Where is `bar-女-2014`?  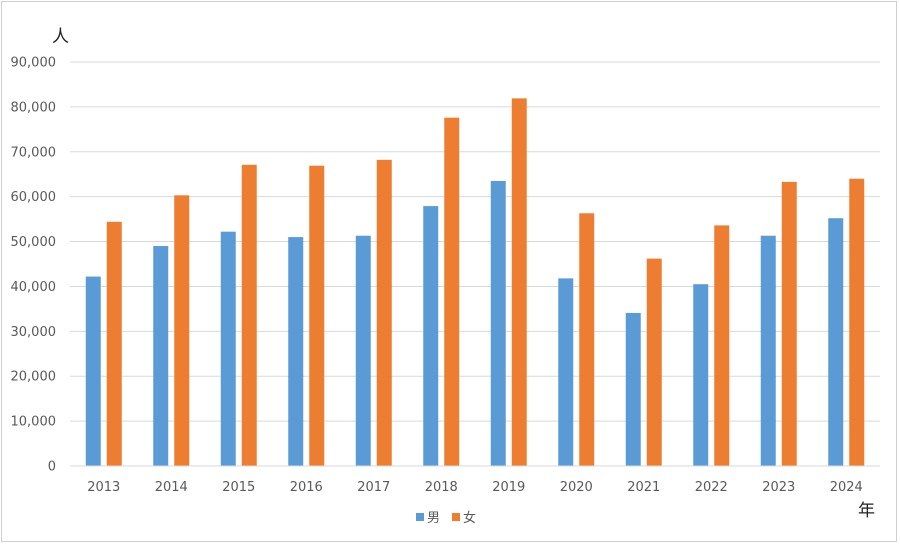 bar-女-2014 is located at coordinates (182, 330).